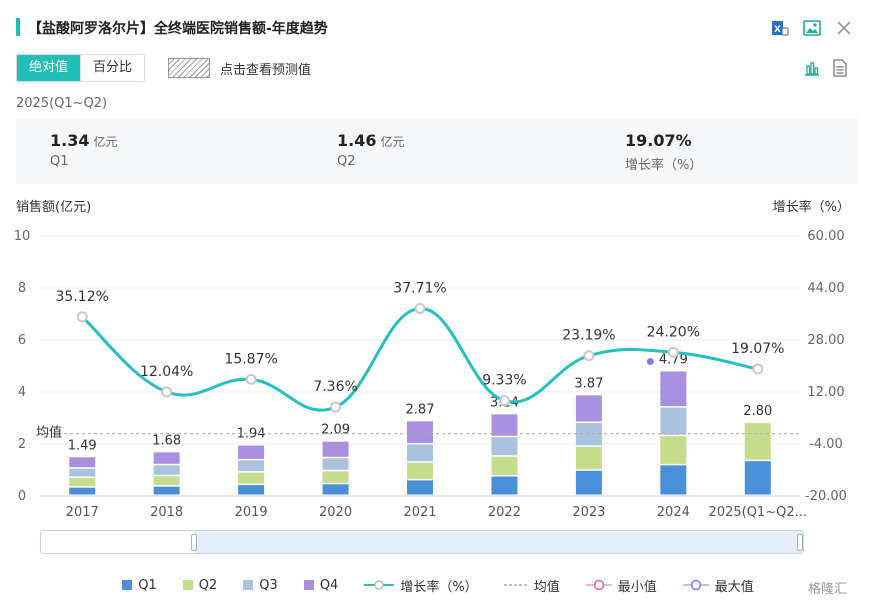  Describe the element at coordinates (812, 68) in the screenshot. I see `bar-chart-icon` at that location.